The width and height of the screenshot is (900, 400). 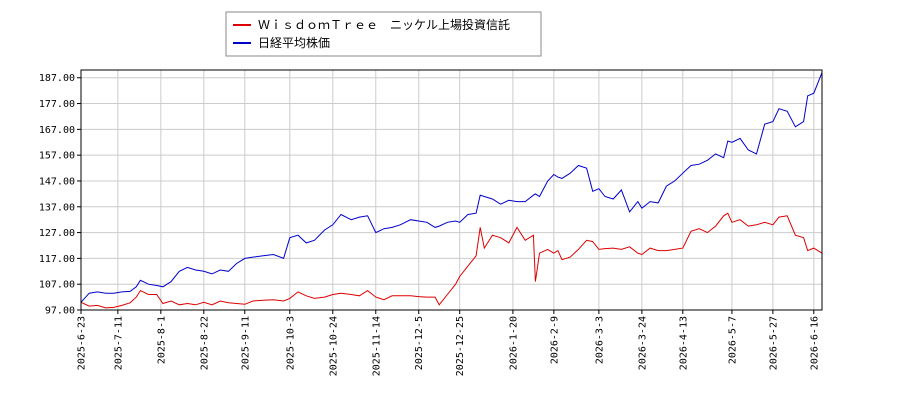 I want to click on y-tick-label: 137.00, so click(x=57, y=207).